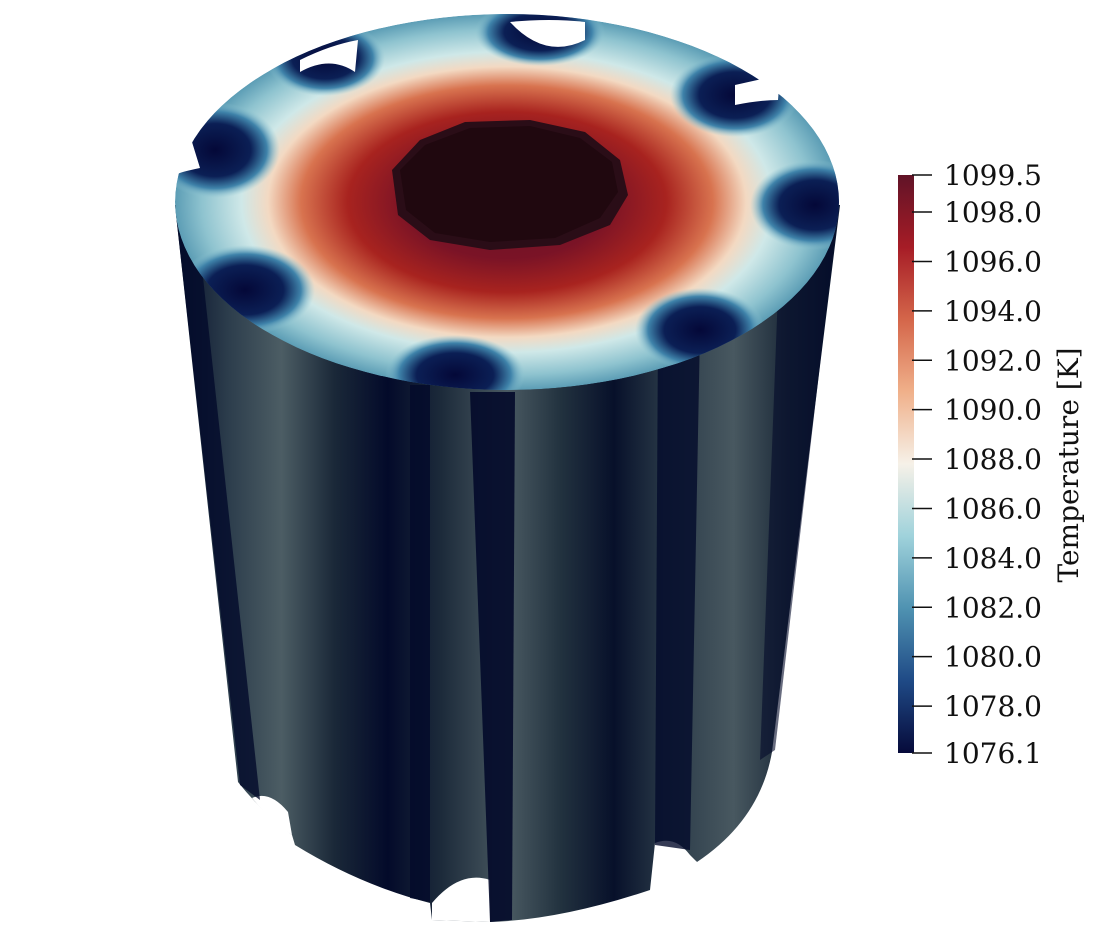 This screenshot has width=1099, height=942. I want to click on legend-tick-label: 1094.0, so click(993, 311).